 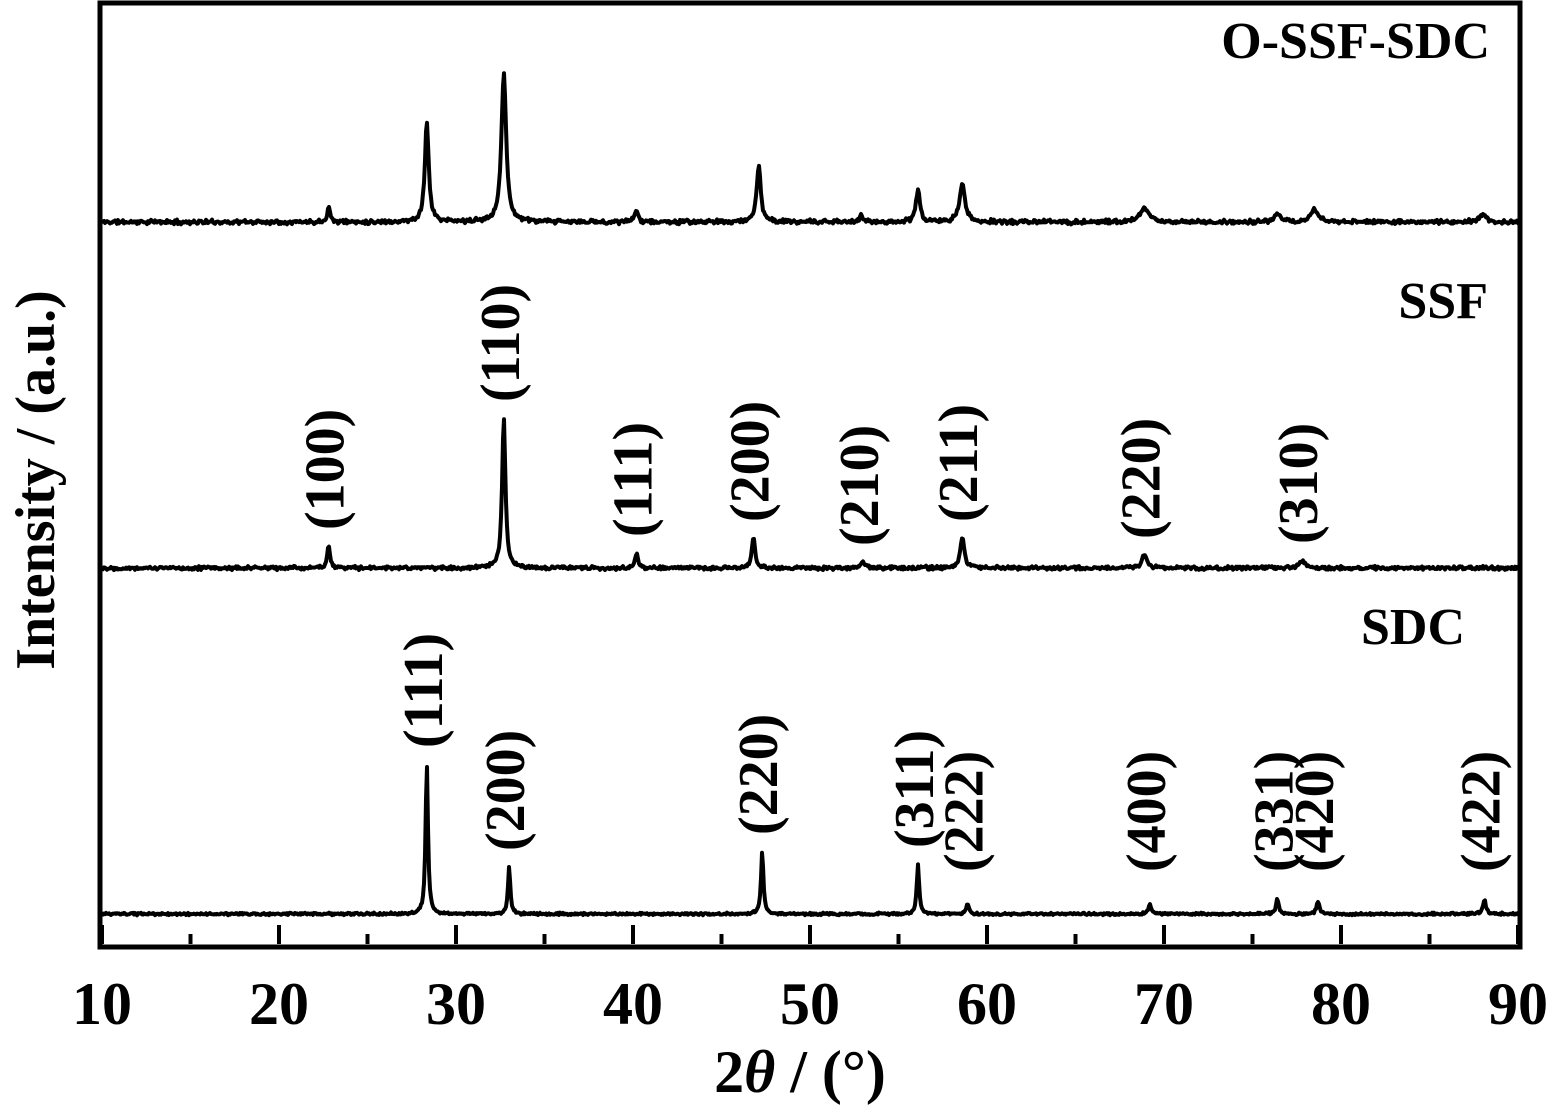 I want to click on peak-label-sdc-420: (420), so click(x=1315, y=811).